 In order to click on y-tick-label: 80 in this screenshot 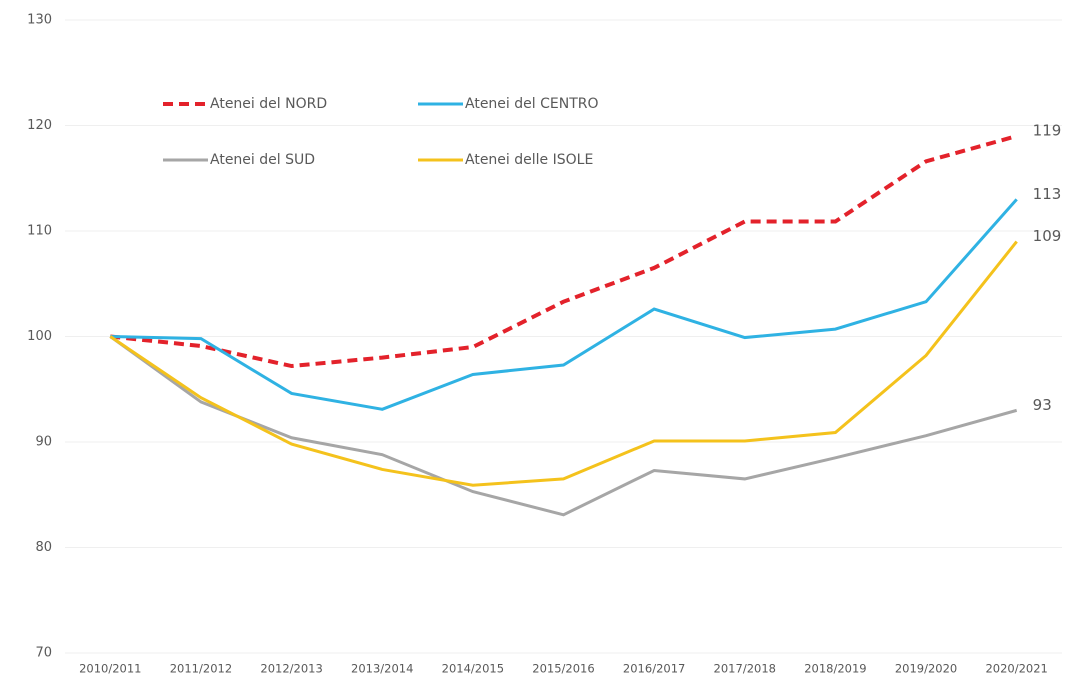, I will do `click(43, 547)`.